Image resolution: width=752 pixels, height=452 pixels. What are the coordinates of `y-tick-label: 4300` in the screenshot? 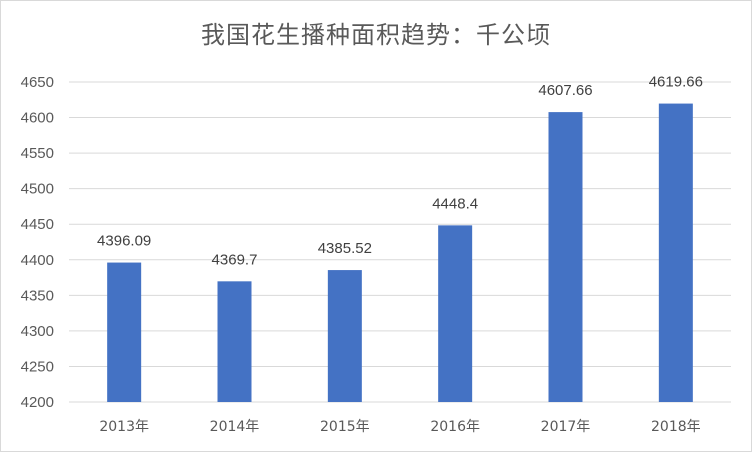 It's located at (37, 331).